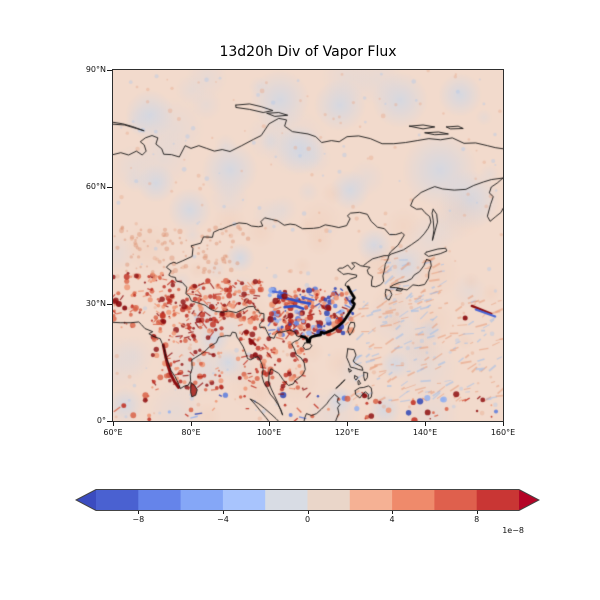 The height and width of the screenshot is (600, 600). Describe the element at coordinates (308, 52) in the screenshot. I see `plot-title: 13d20h Div of Vapor Flux` at that location.